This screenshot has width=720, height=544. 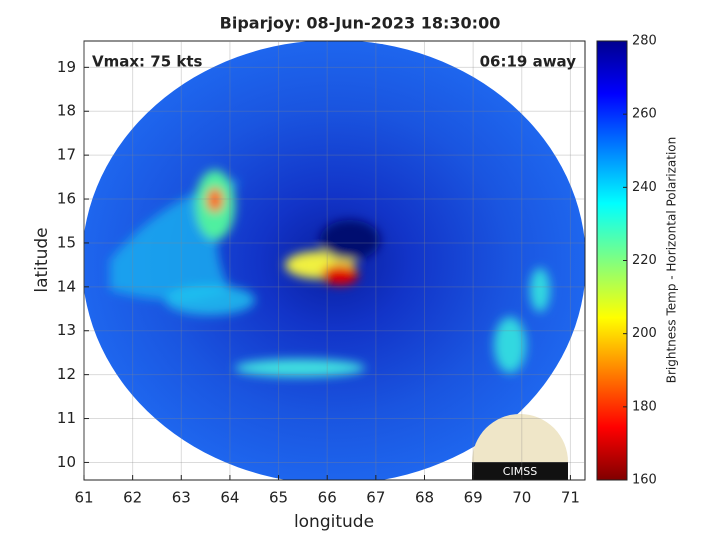 What do you see at coordinates (147, 62) in the screenshot?
I see `annotation: Vmax: 75 kts` at bounding box center [147, 62].